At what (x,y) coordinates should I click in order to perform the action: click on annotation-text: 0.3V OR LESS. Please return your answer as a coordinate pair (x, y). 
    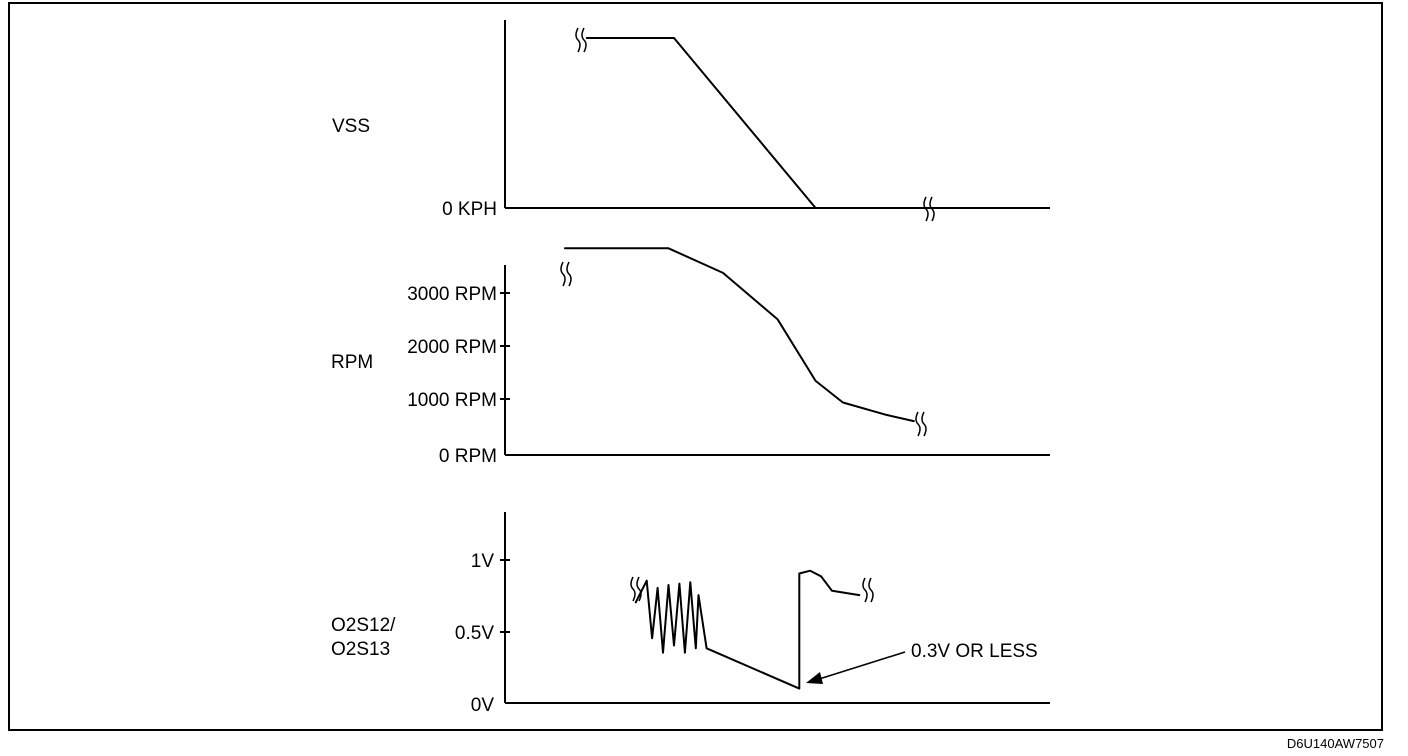
    Looking at the image, I should click on (974, 651).